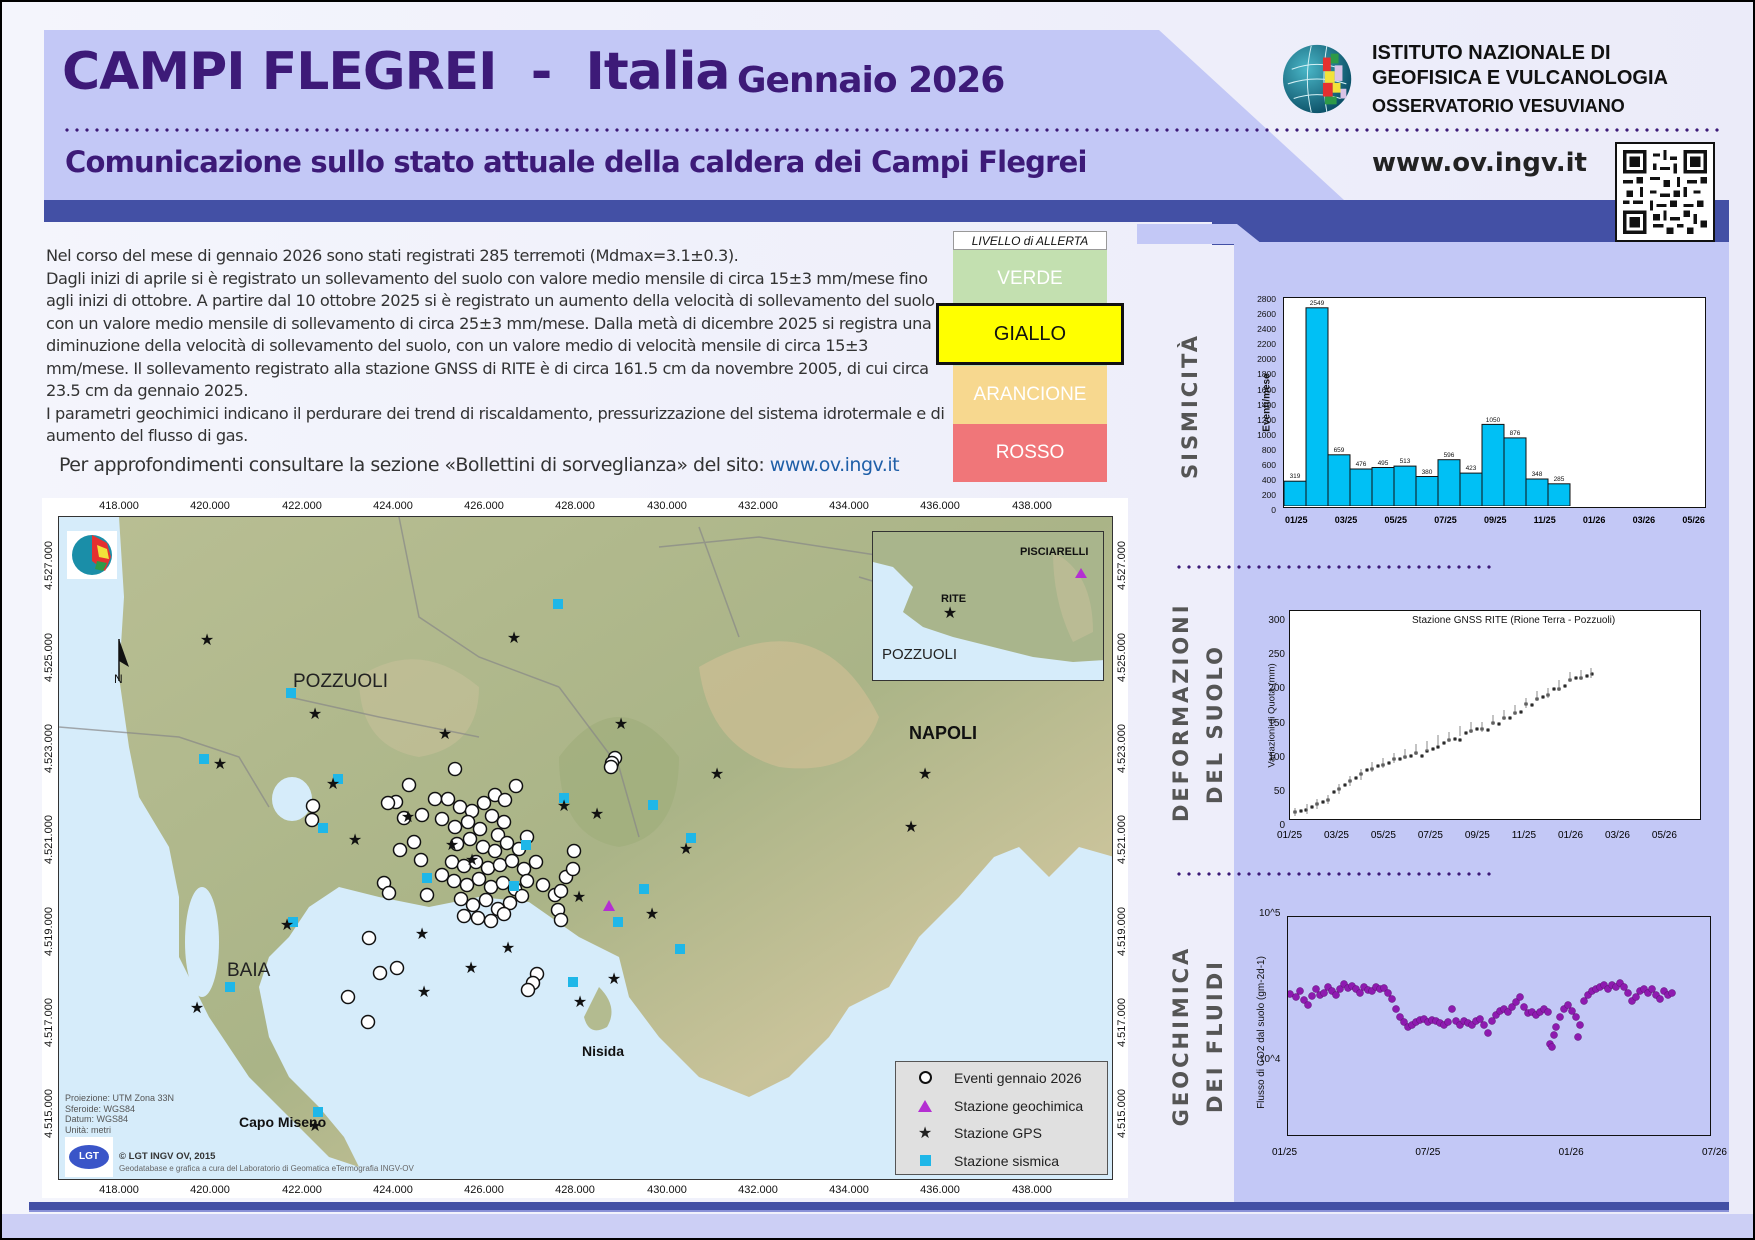  What do you see at coordinates (120, 1098) in the screenshot?
I see `projection-line: Proiezione: UTM Zona 33N` at bounding box center [120, 1098].